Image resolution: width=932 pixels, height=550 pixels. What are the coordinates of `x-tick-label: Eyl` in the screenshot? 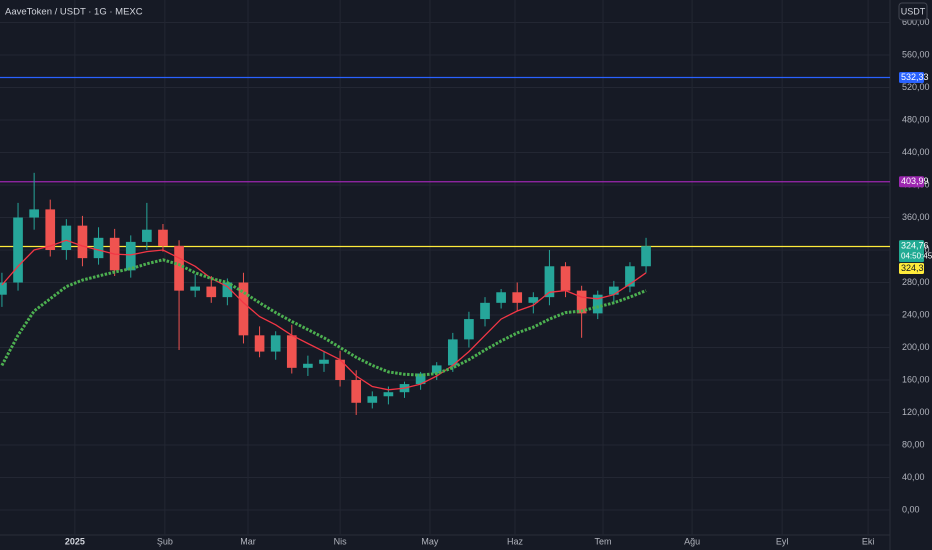 It's located at (782, 541).